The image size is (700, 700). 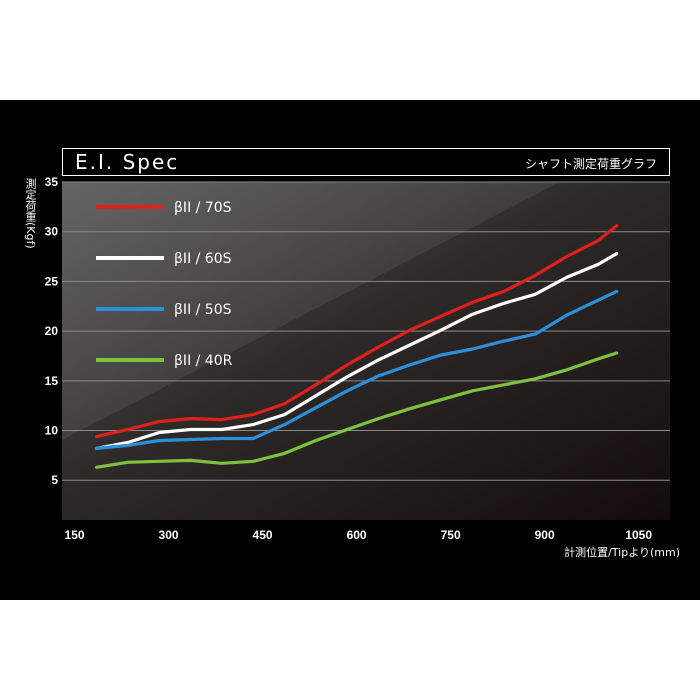 I want to click on y-tick-label: 10, so click(x=52, y=431).